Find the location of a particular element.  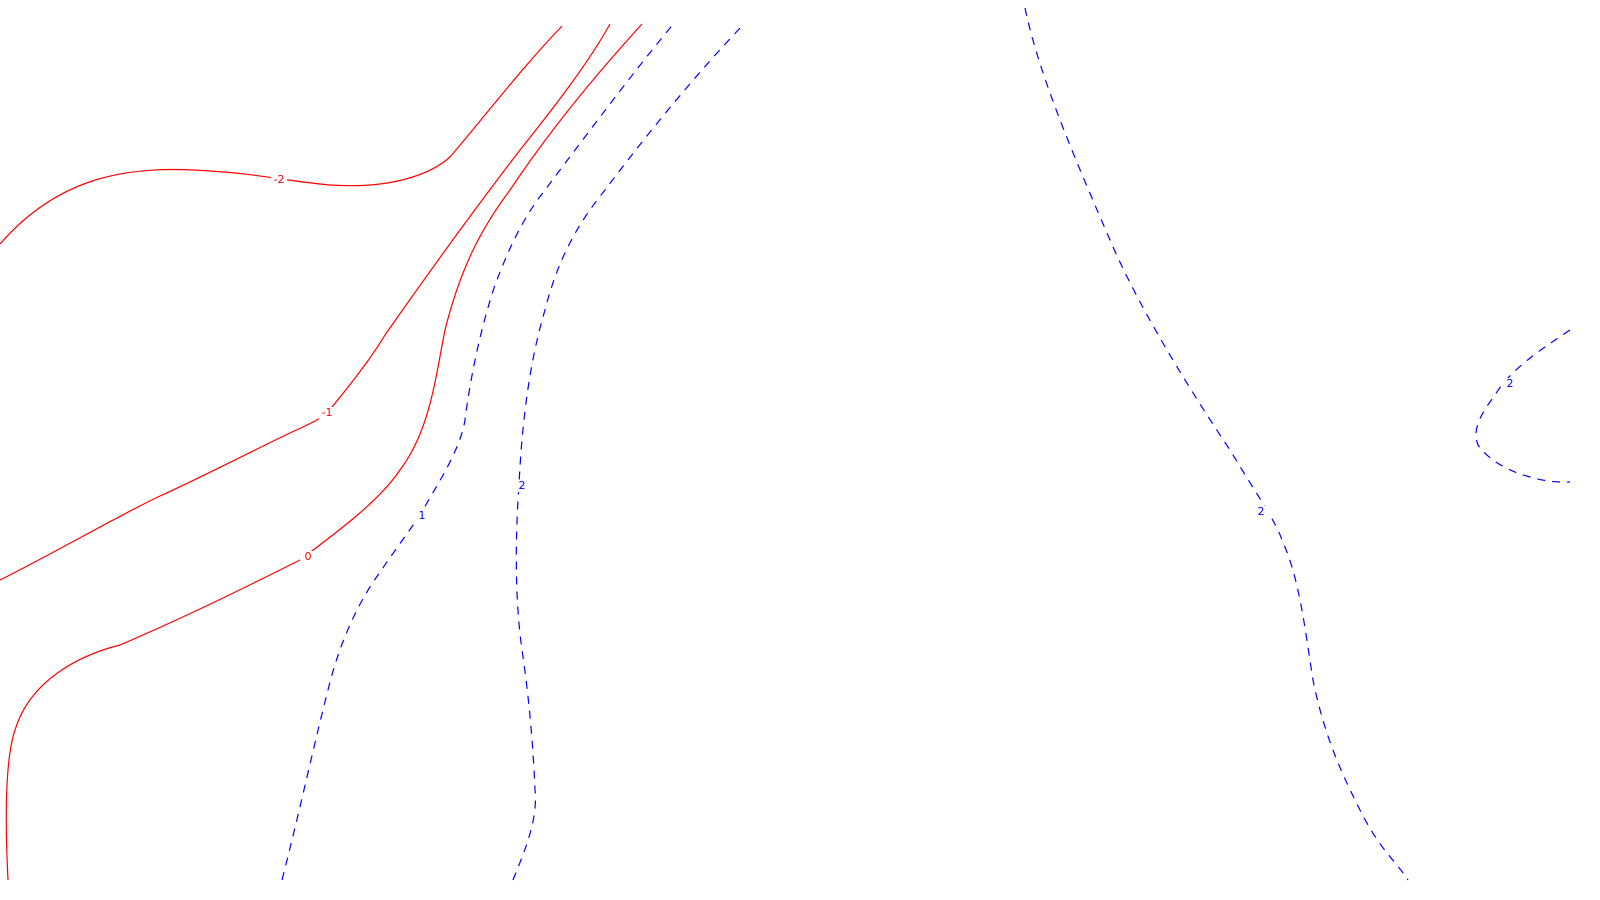

contour-label: 1 is located at coordinates (422, 515).